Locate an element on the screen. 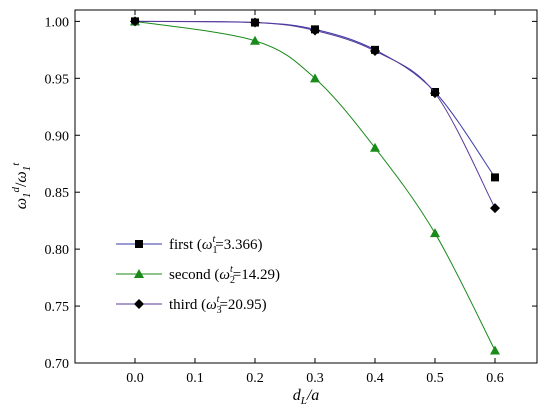 The height and width of the screenshot is (413, 550). y-axis-title: ω1d/ω1t is located at coordinates (21, 186).